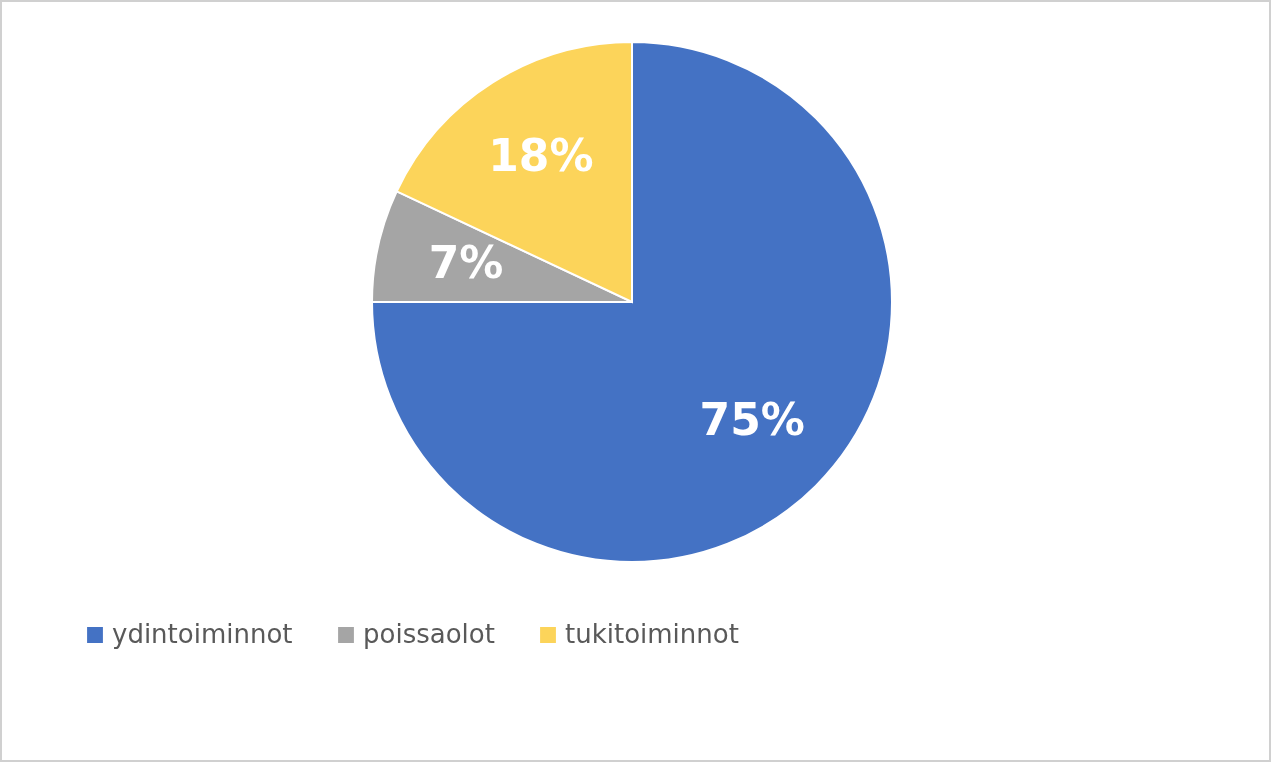  Describe the element at coordinates (202, 634) in the screenshot. I see `legend-label: ydintoiminnot` at that location.